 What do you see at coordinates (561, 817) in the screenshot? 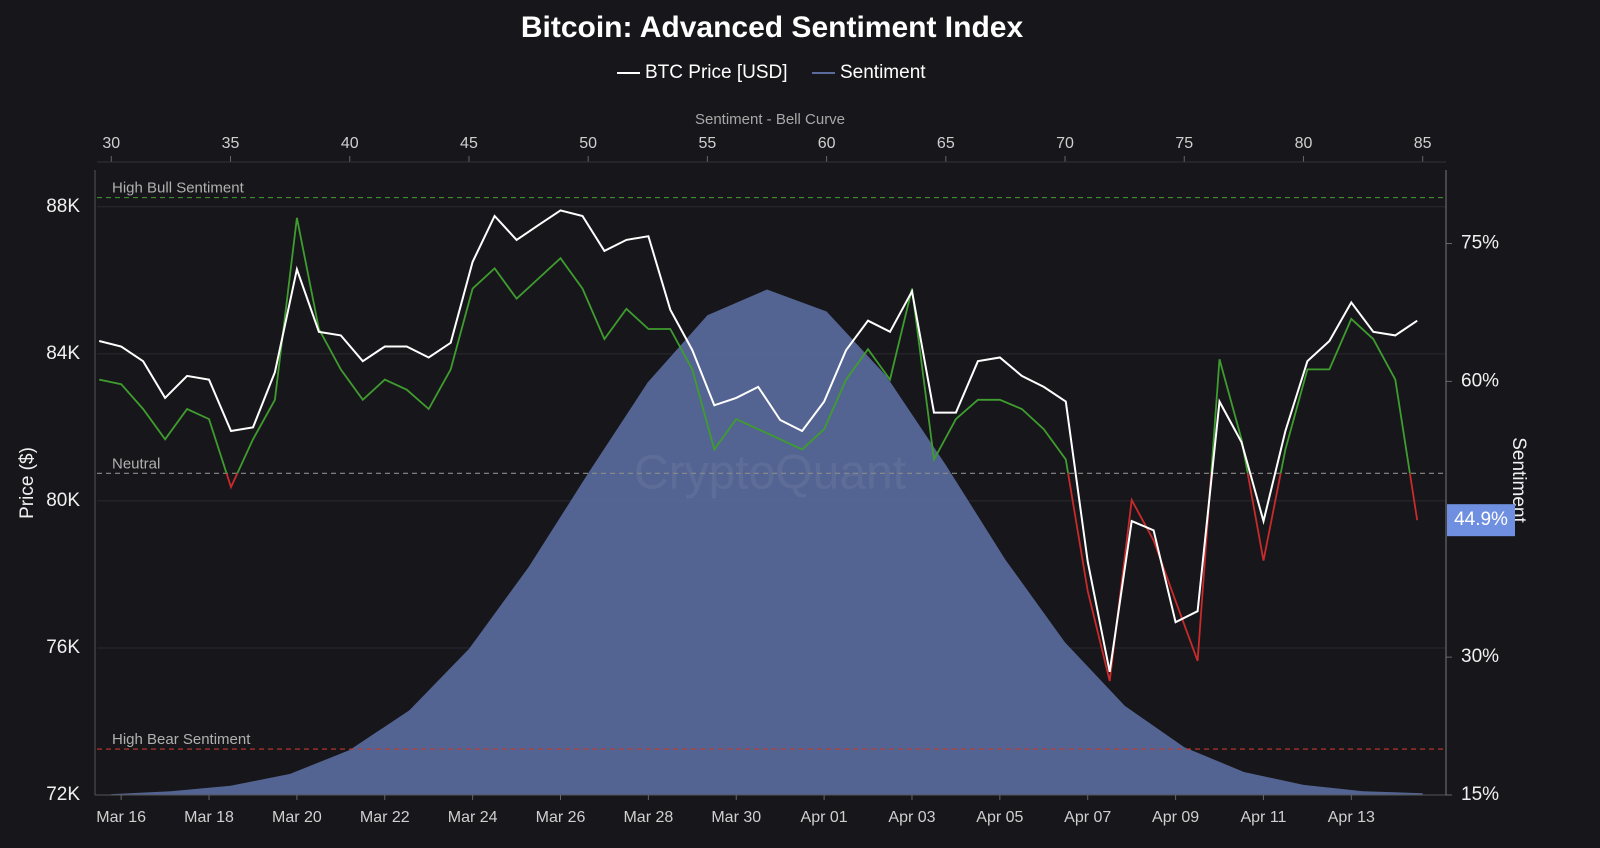
I see `x-tick-label: Mar 26` at bounding box center [561, 817].